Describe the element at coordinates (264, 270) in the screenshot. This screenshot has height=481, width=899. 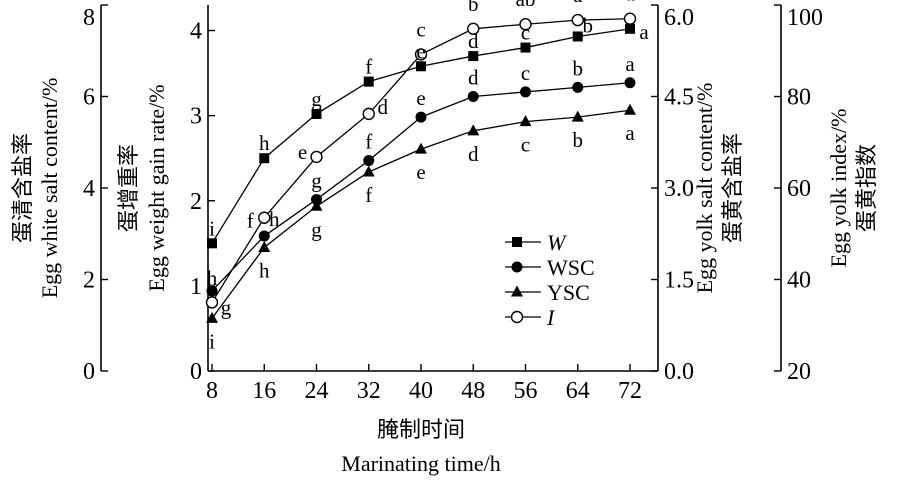
I see `significance-letter-ysc: h` at that location.